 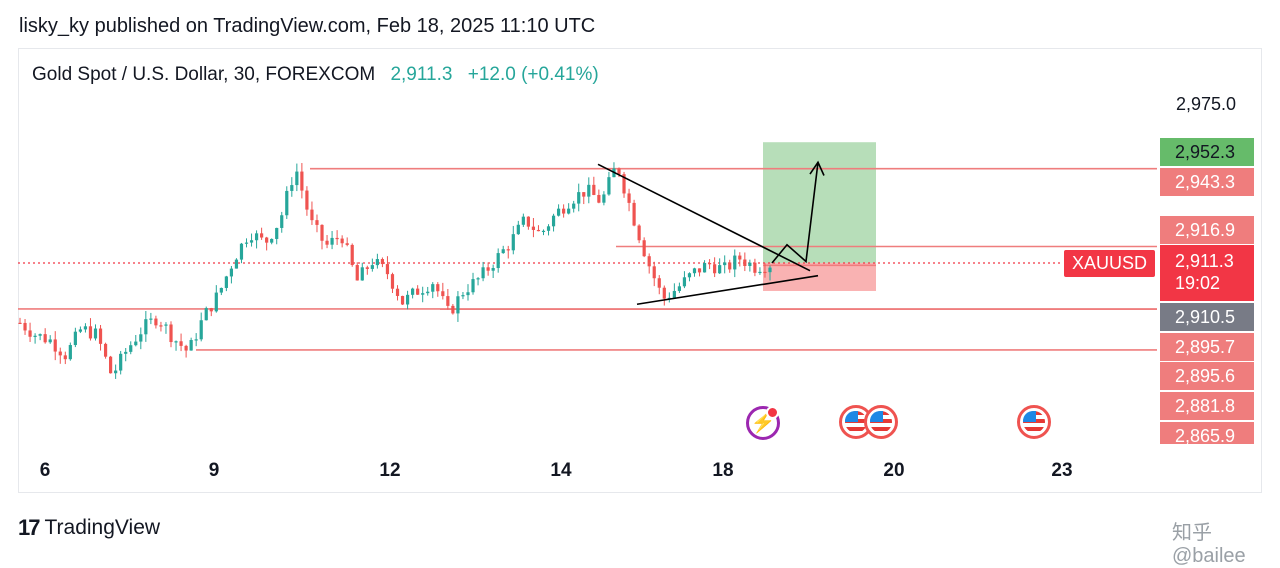 What do you see at coordinates (89, 528) in the screenshot?
I see `tradingview-logo: 17 TradingView` at bounding box center [89, 528].